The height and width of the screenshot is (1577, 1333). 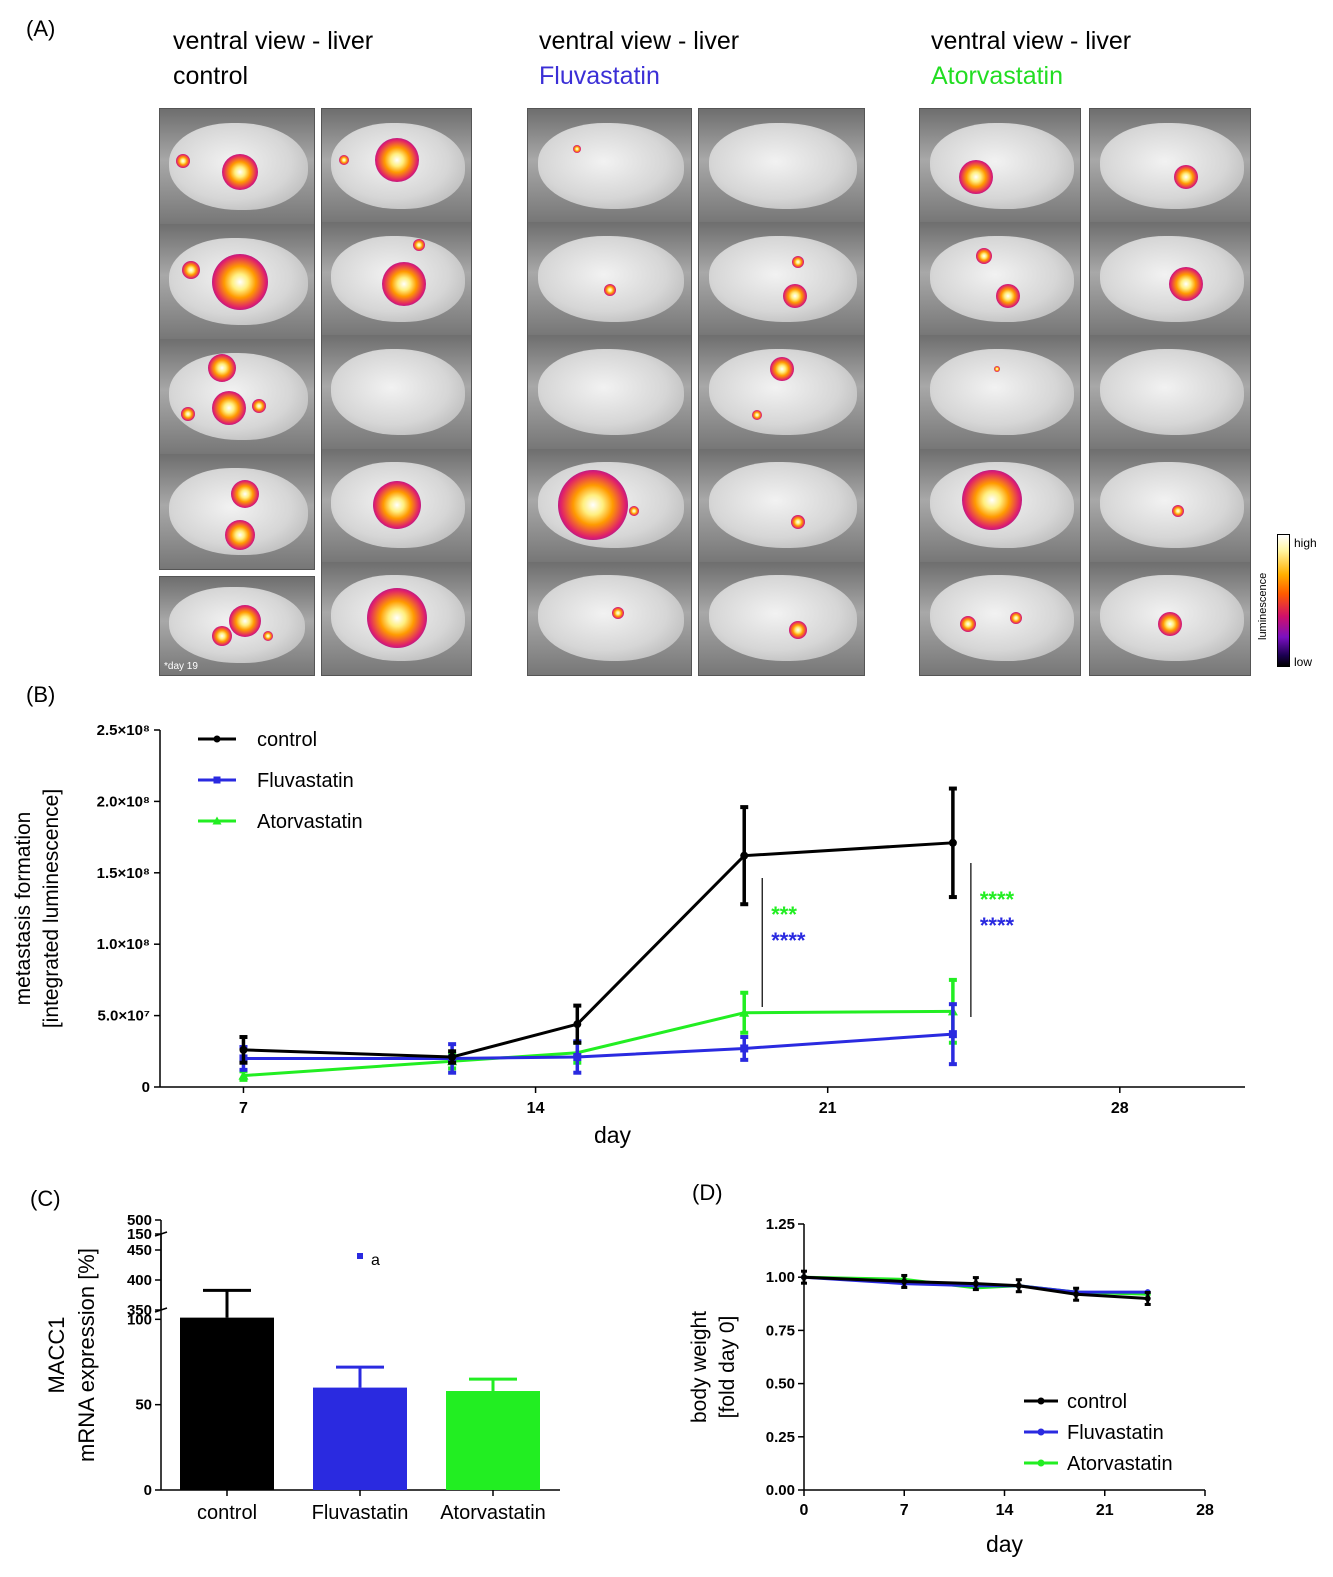 What do you see at coordinates (273, 59) in the screenshot?
I see `group-title-control: ventral view - liver control` at bounding box center [273, 59].